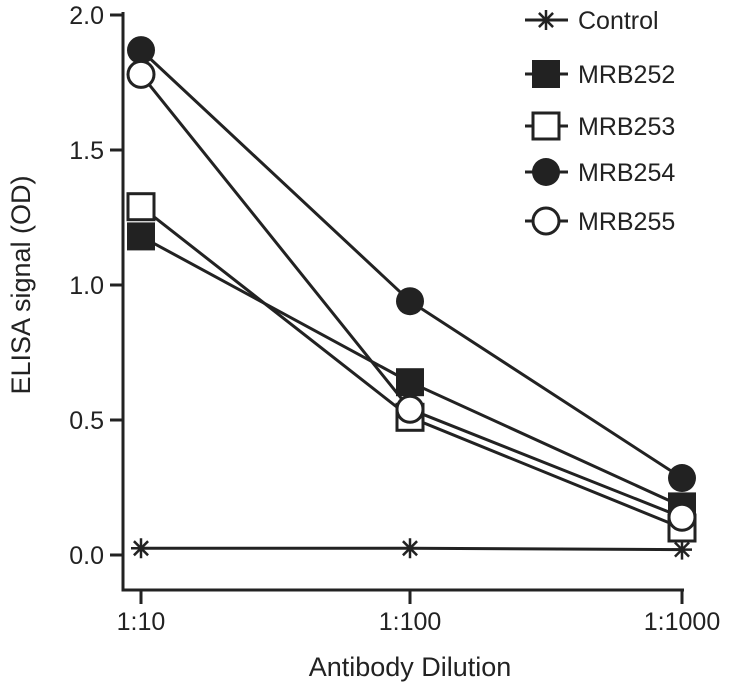 The height and width of the screenshot is (693, 735). I want to click on series-control, so click(411, 549).